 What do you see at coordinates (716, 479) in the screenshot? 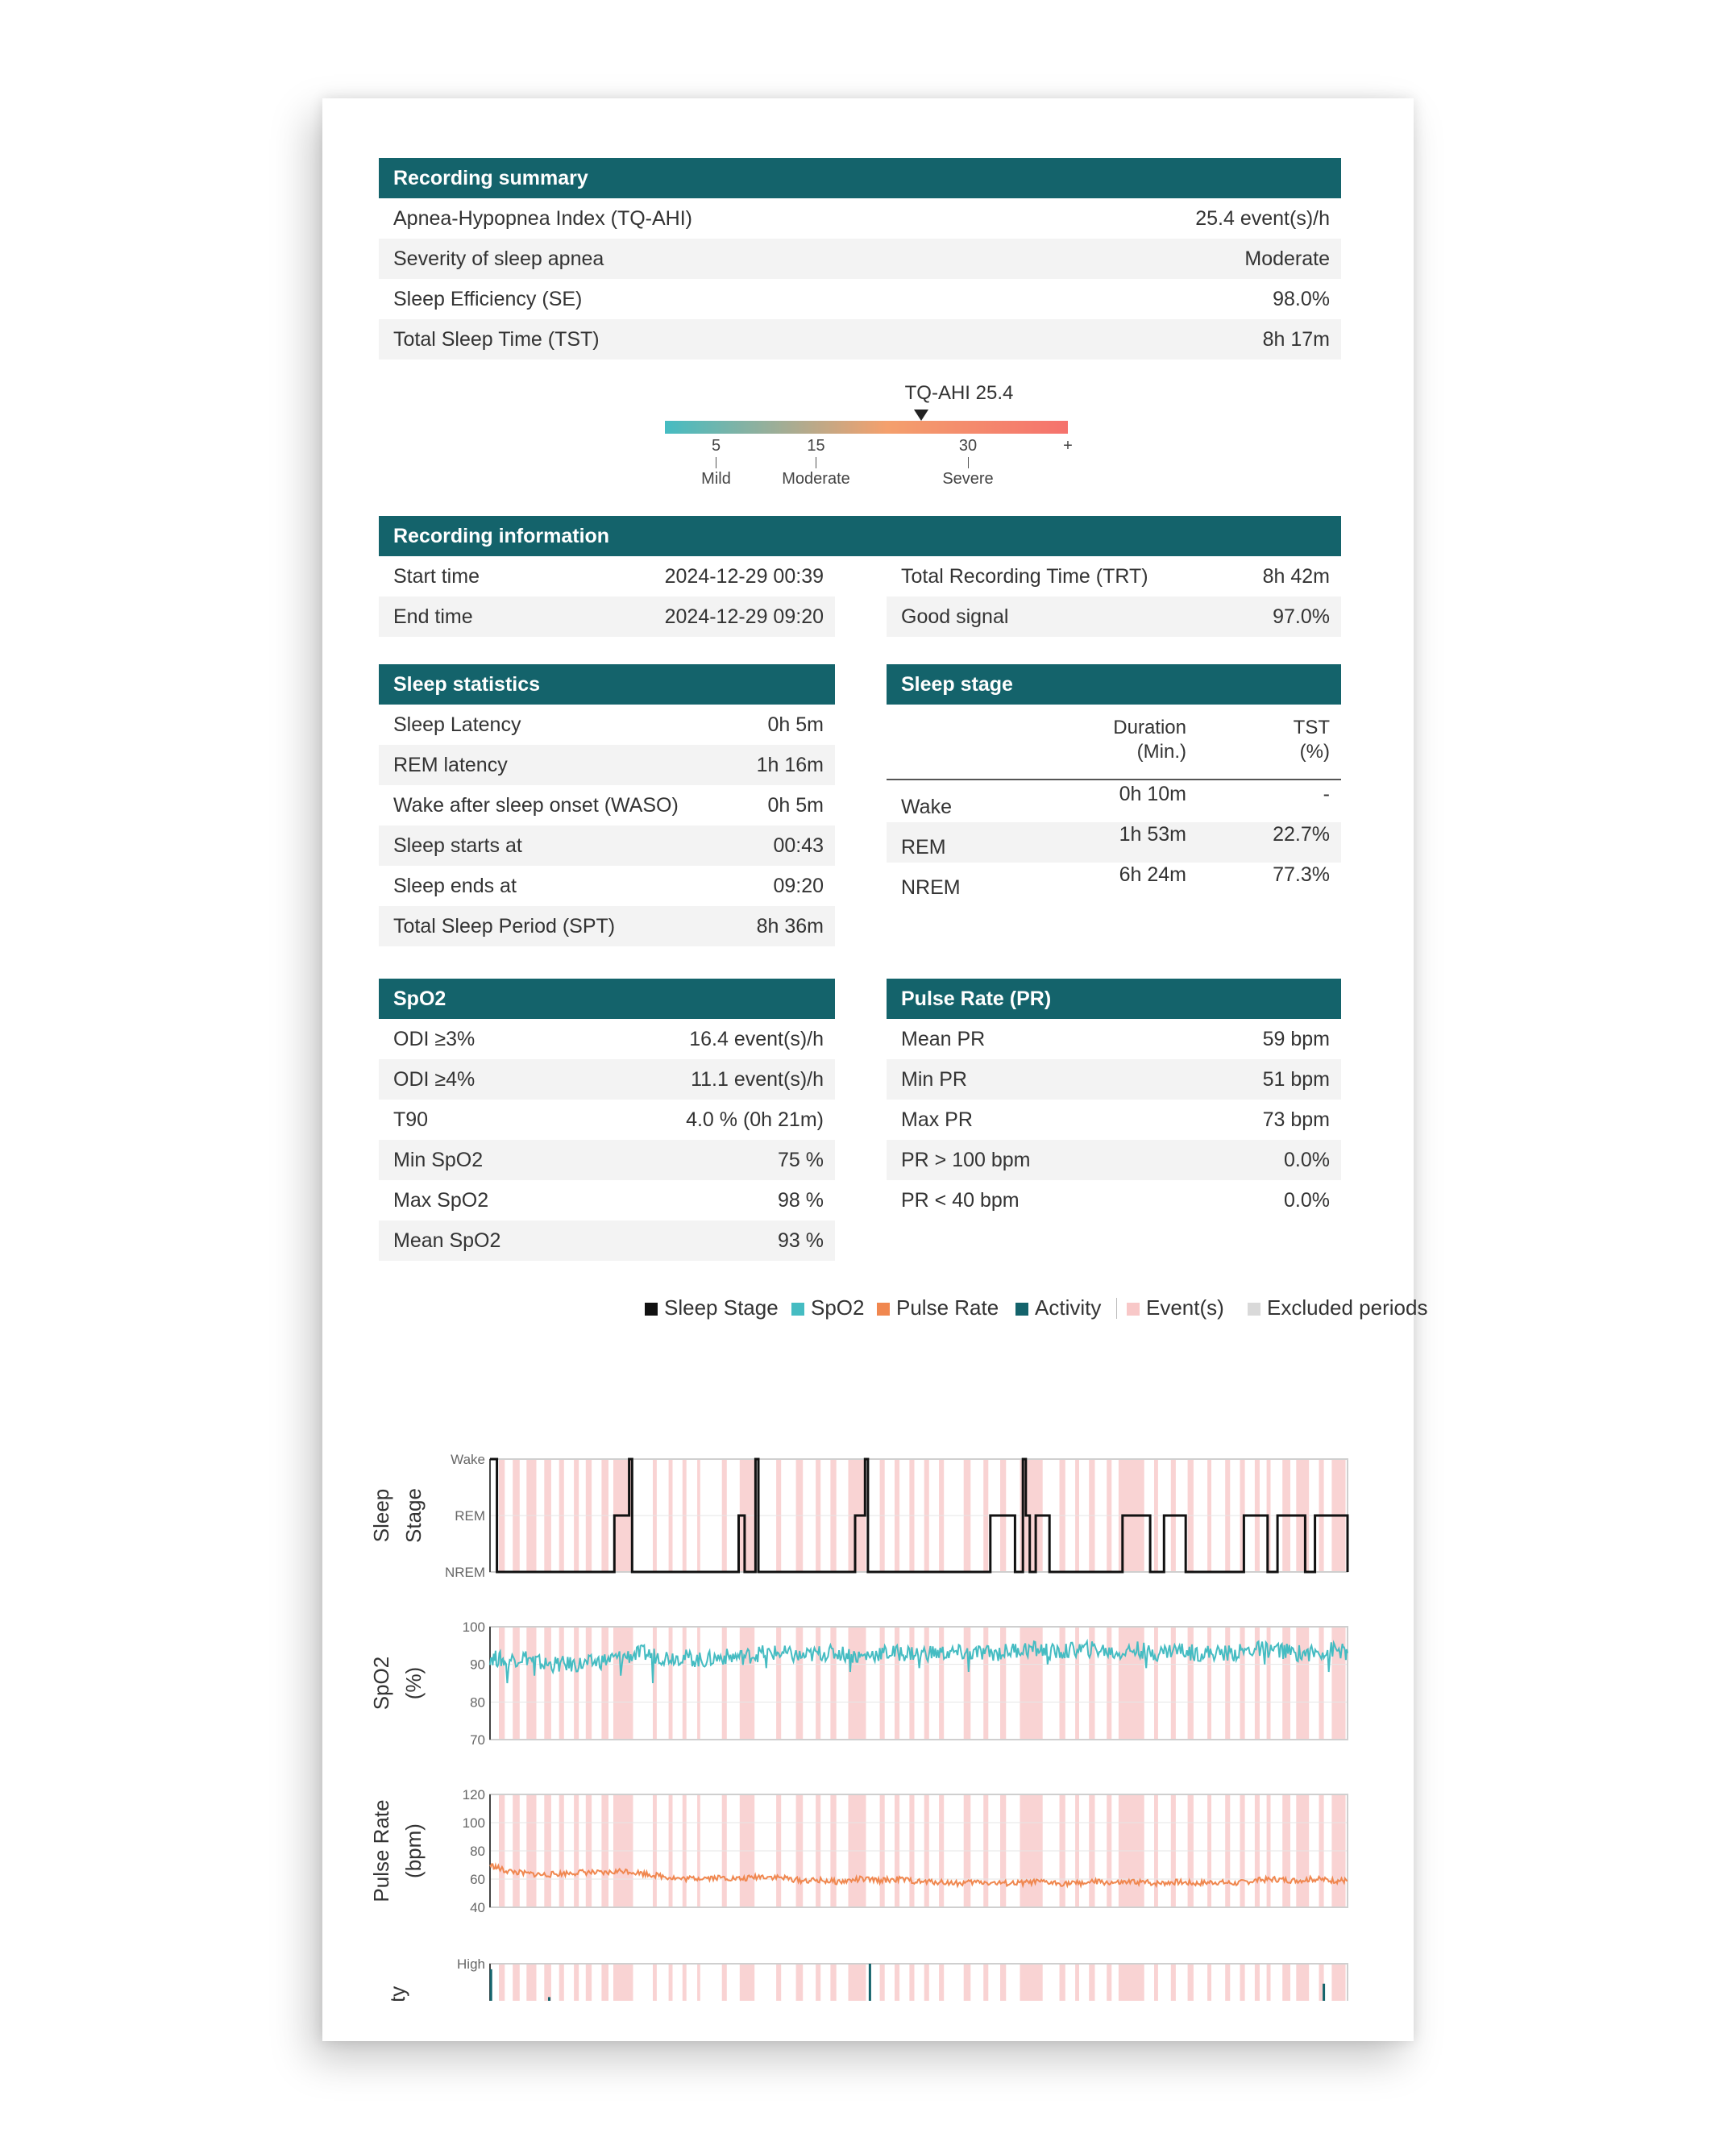
I see `severity-tick-name: Mild` at bounding box center [716, 479].